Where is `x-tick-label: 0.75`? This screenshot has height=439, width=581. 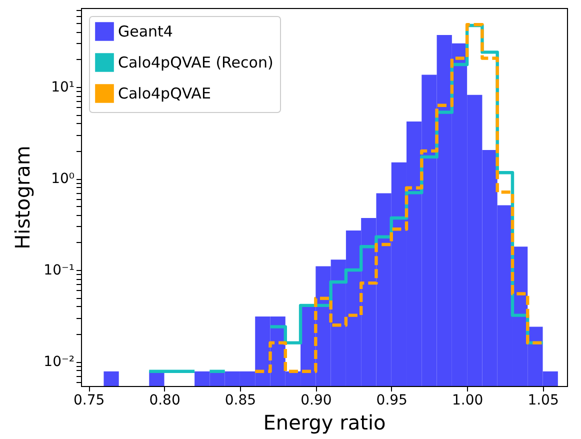
x-tick-label: 0.75 is located at coordinates (89, 400).